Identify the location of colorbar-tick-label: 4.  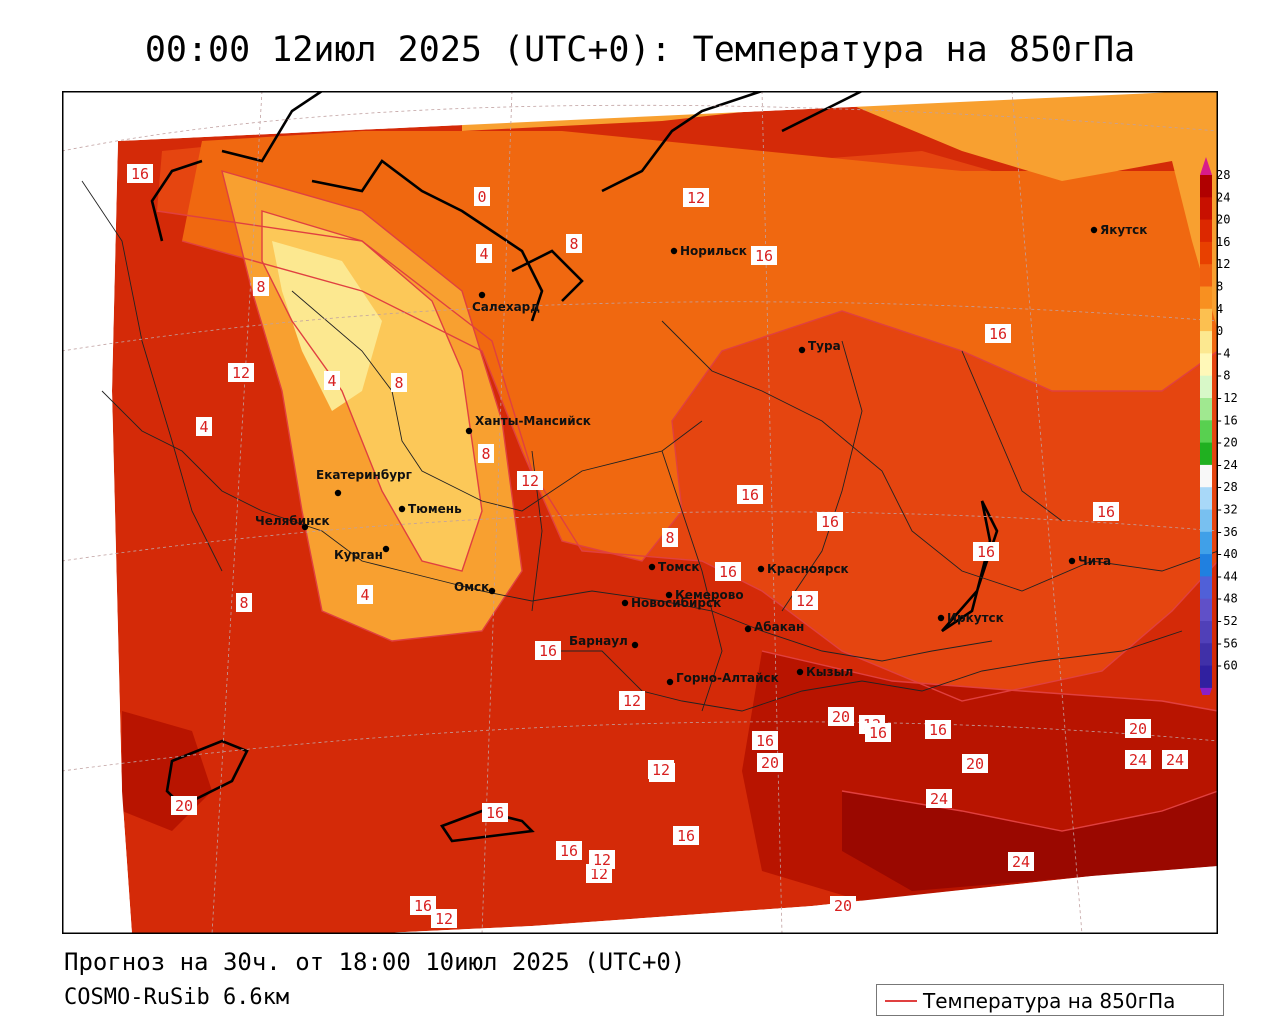
(1219, 309).